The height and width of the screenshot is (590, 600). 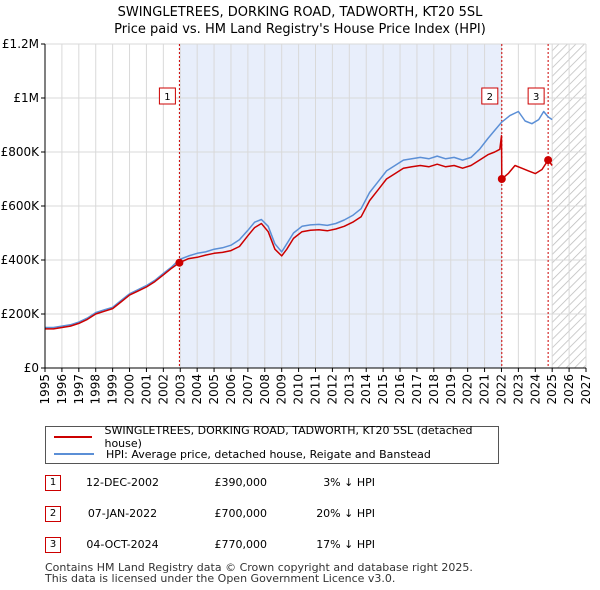 What do you see at coordinates (248, 389) in the screenshot?
I see `x-tick-label: 2007` at bounding box center [248, 389].